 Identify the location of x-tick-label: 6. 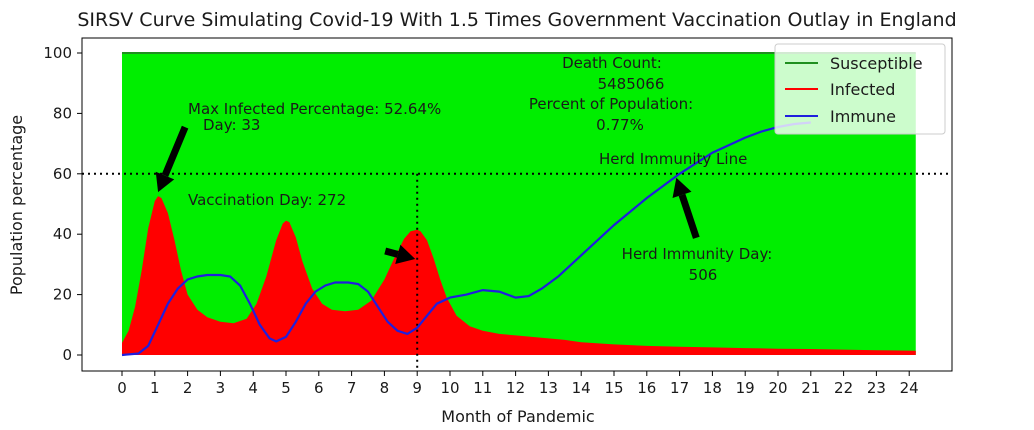
(319, 388).